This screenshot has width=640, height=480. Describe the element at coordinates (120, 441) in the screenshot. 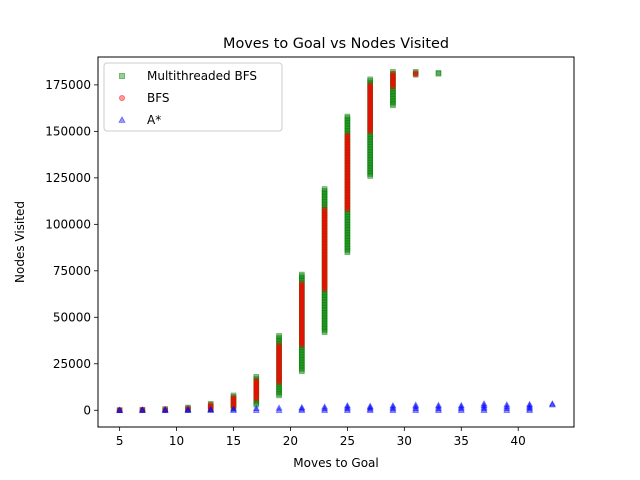

I see `x-tick-label: 5` at that location.